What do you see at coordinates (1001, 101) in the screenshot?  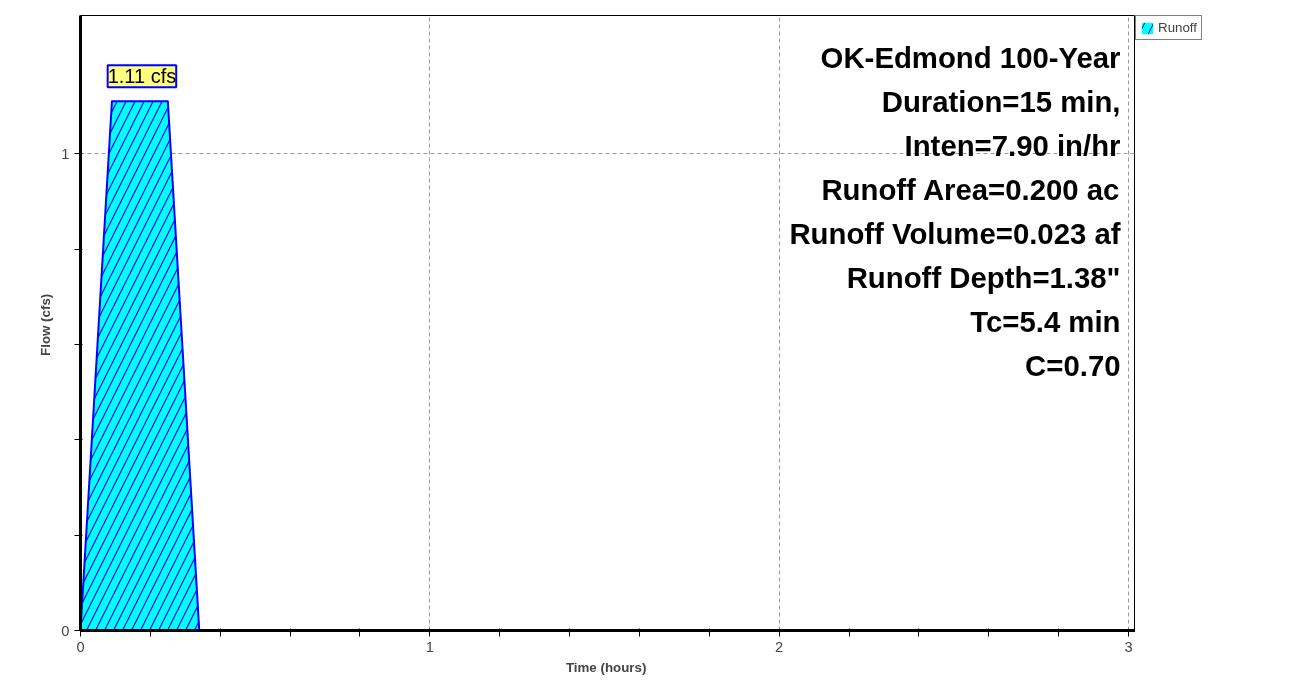 I see `annotation: Duration=15 min,` at bounding box center [1001, 101].